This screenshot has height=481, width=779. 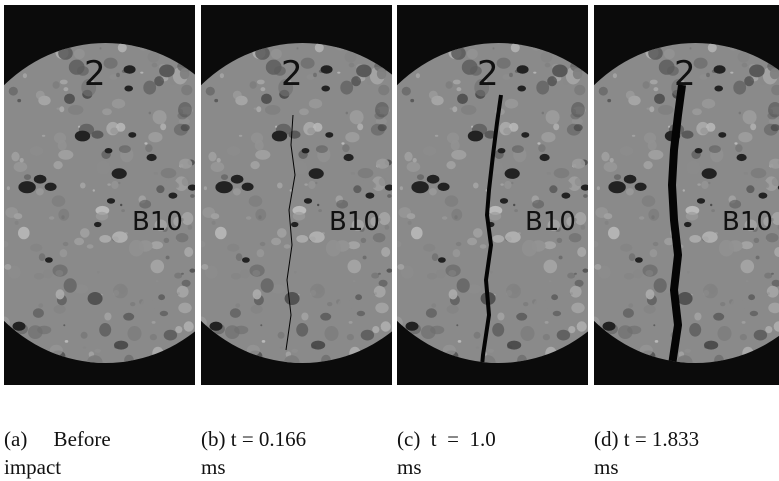 What do you see at coordinates (669, 453) in the screenshot?
I see `caption-d: (d) t = 1.833 ms` at bounding box center [669, 453].